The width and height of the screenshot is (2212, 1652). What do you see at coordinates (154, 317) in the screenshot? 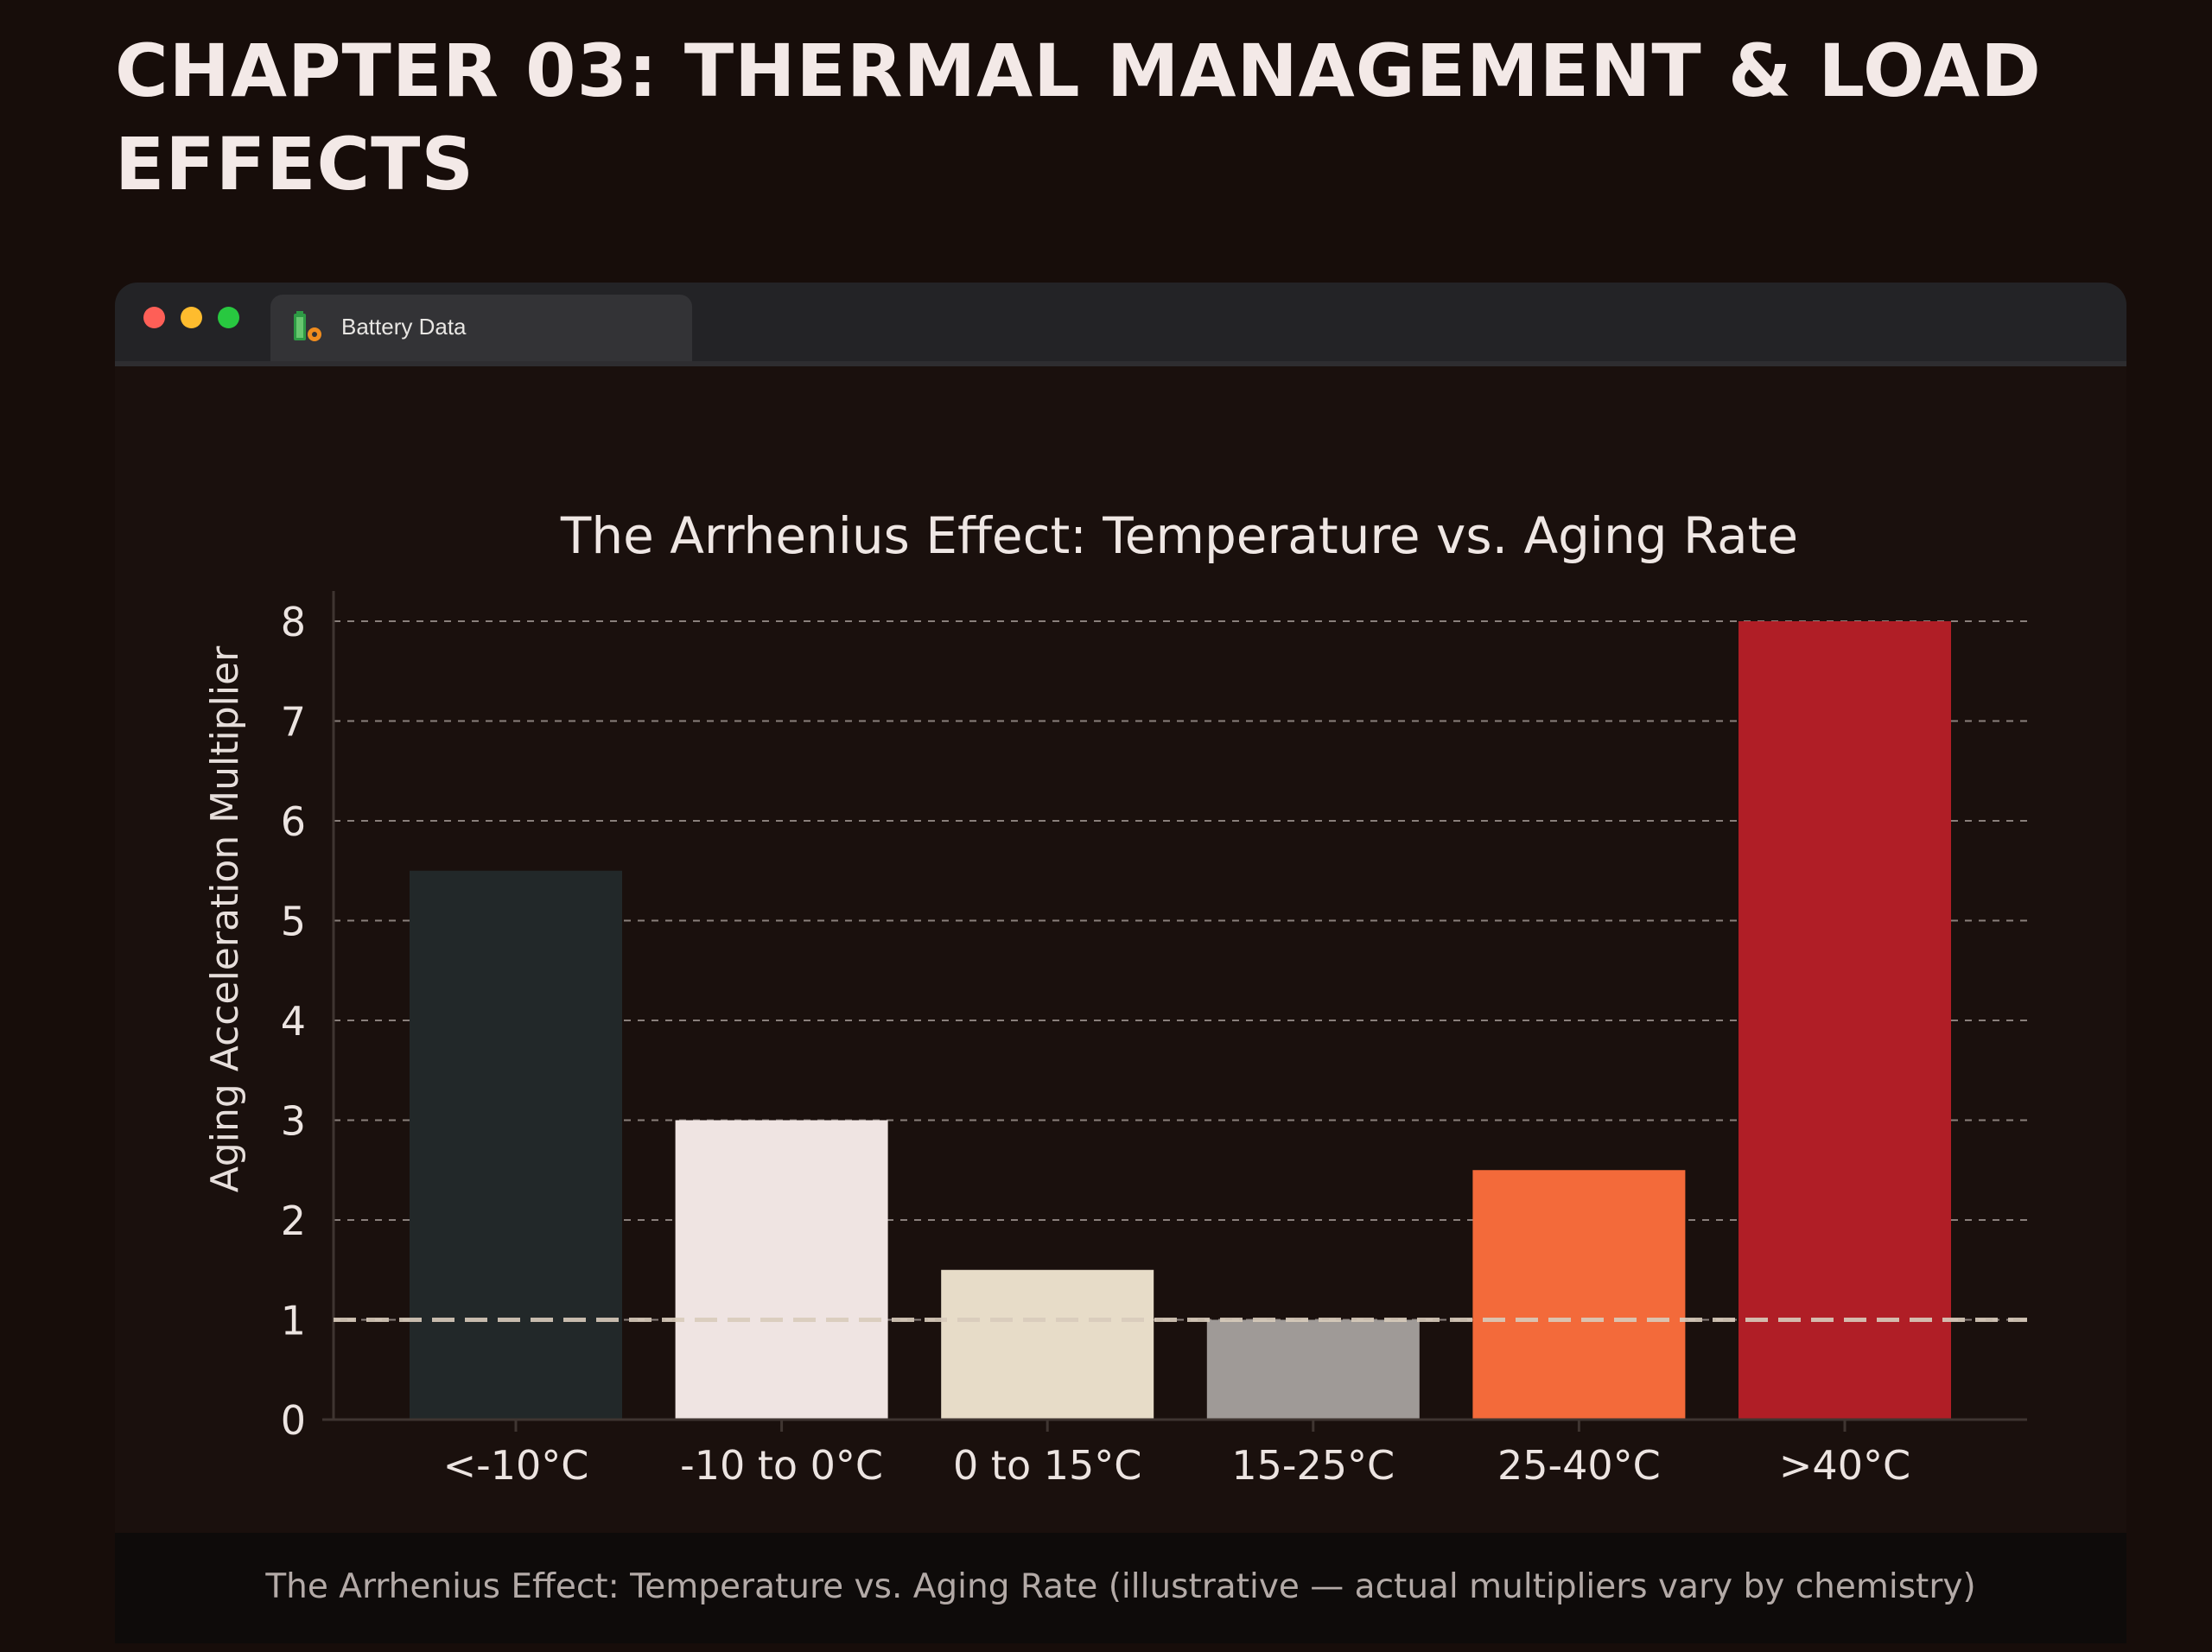
I see `close-window-button` at bounding box center [154, 317].